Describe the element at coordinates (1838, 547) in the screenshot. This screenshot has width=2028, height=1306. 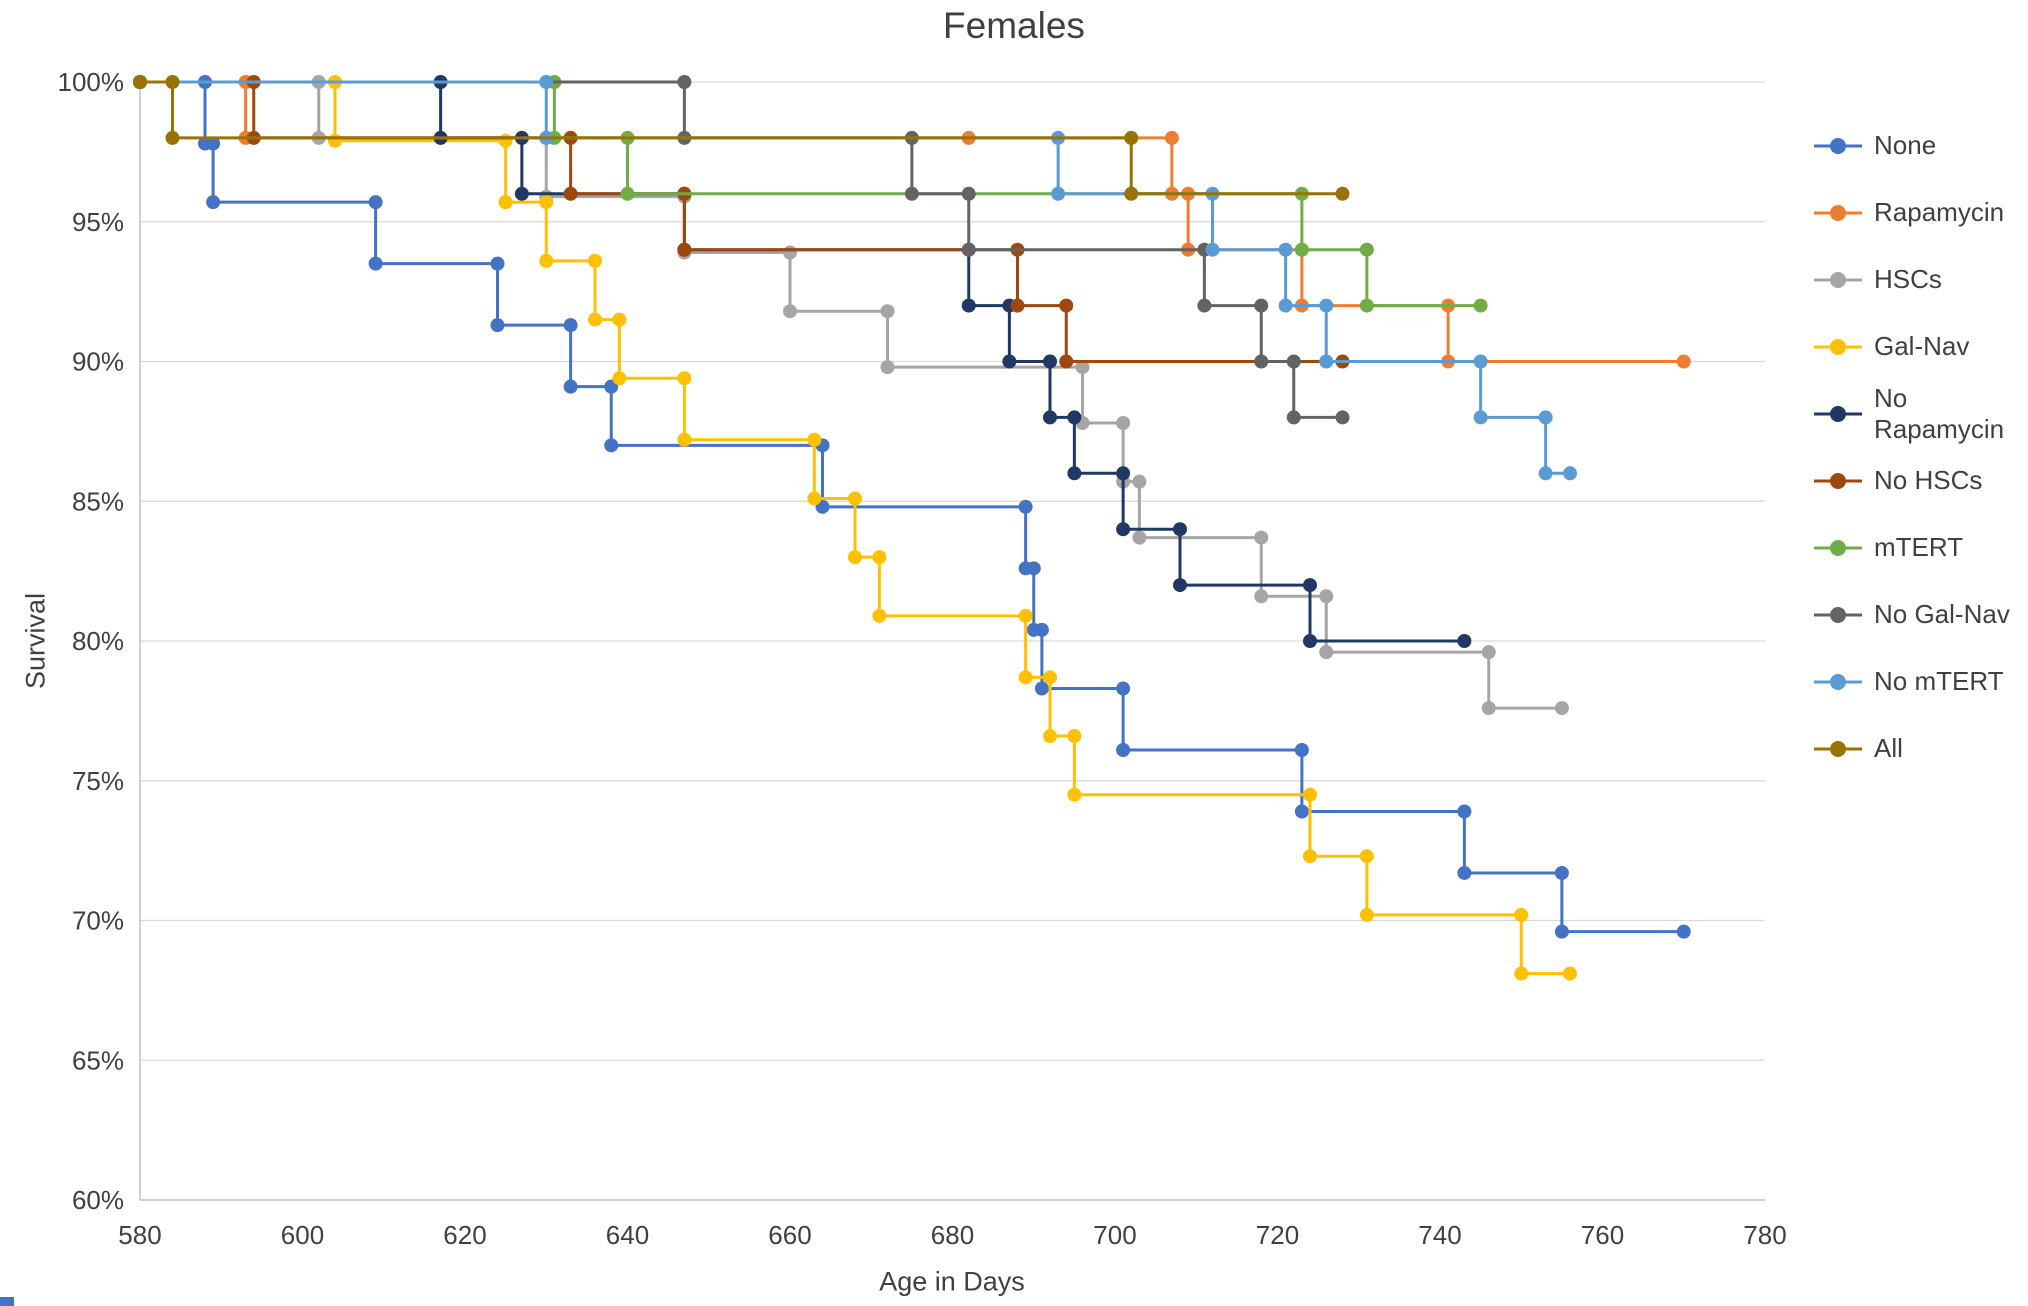
I see `legend-marker-mtert` at that location.